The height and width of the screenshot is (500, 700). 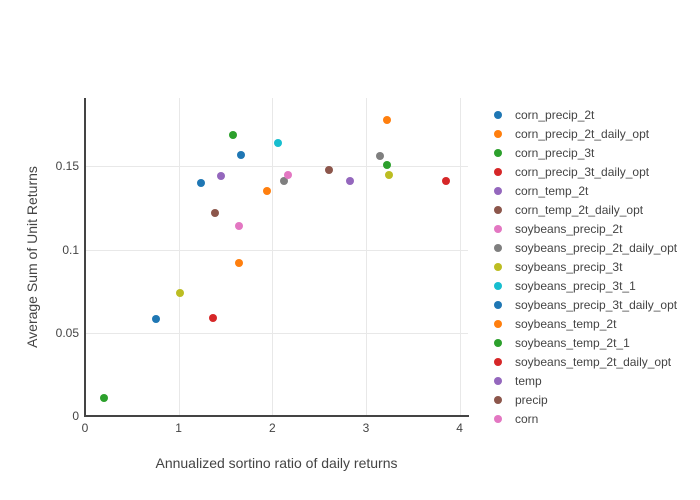 I want to click on legend-item-temp: temp, so click(x=592, y=380).